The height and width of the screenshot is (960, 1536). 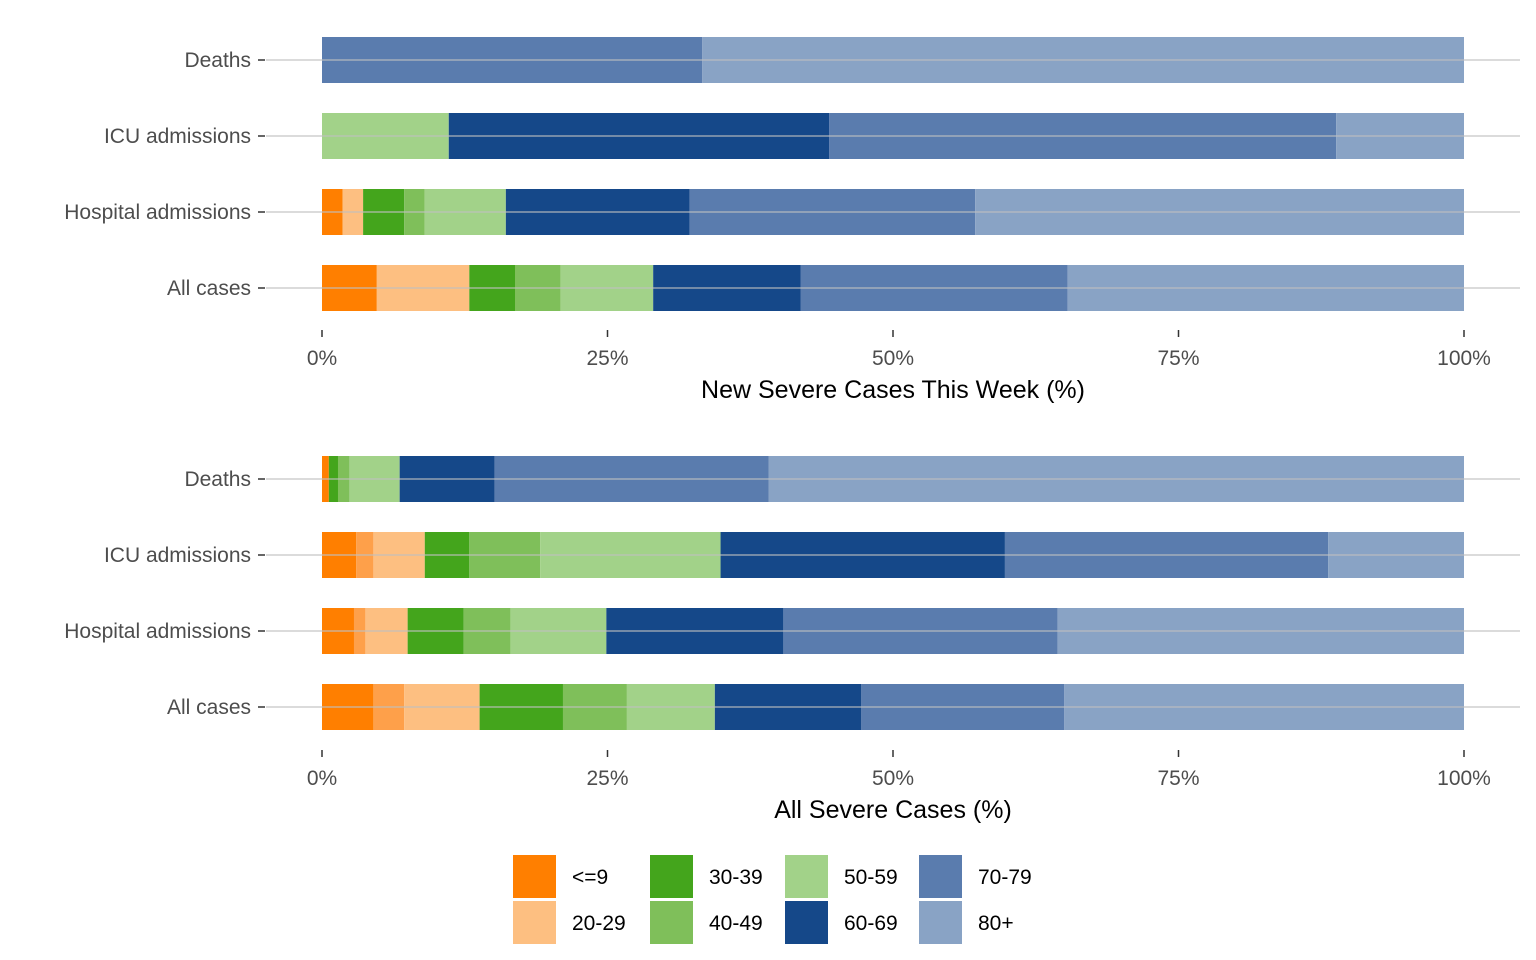 What do you see at coordinates (871, 877) in the screenshot?
I see `legend-label-50-59: 50-59` at bounding box center [871, 877].